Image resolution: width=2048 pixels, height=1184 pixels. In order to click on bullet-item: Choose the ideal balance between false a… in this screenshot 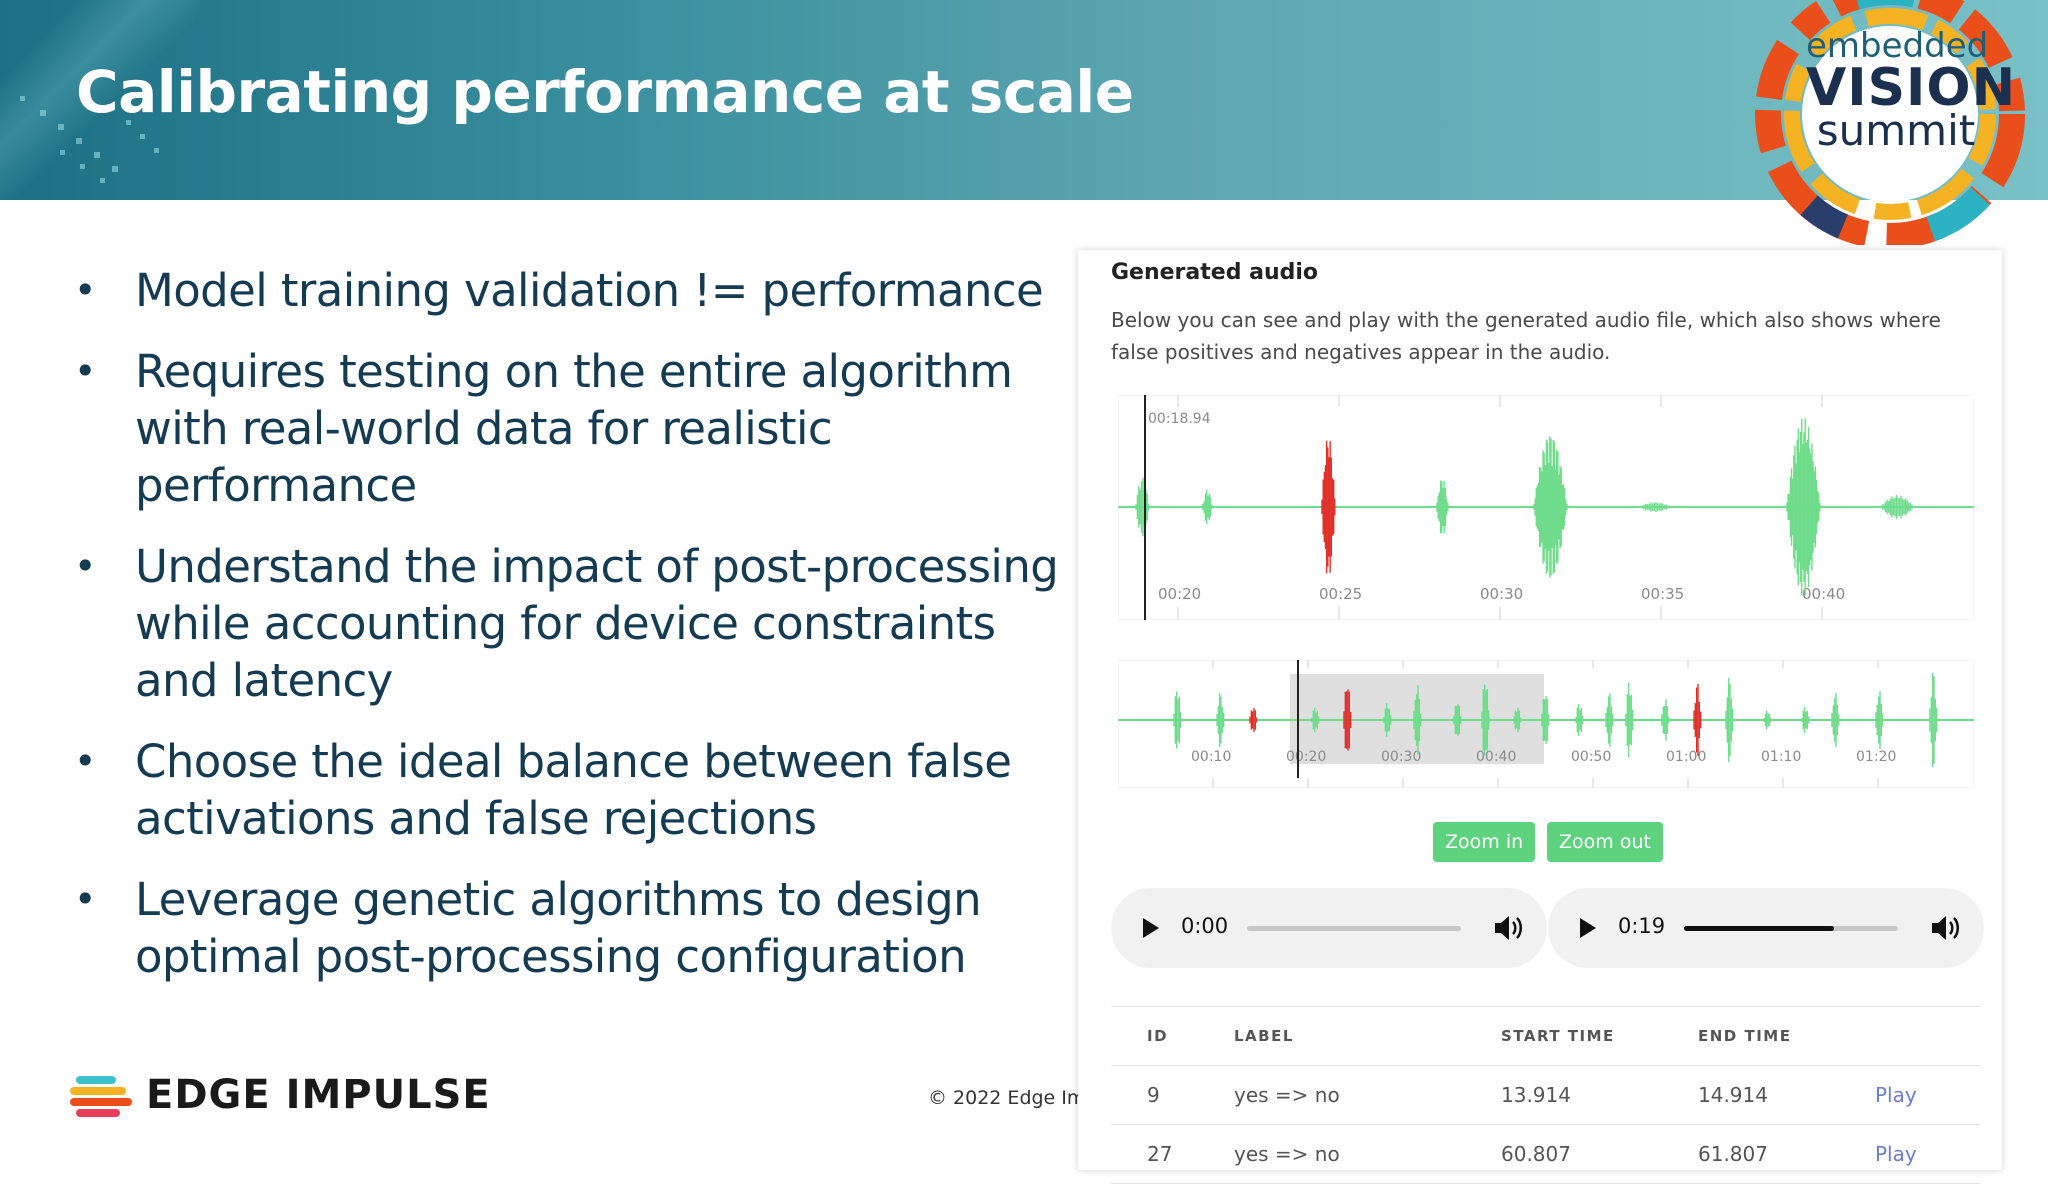, I will do `click(542, 790)`.